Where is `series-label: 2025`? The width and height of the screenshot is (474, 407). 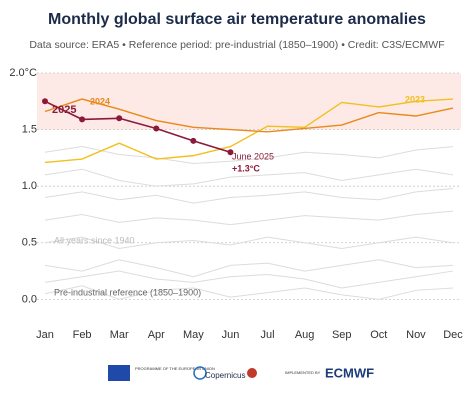
series-label: 2025 is located at coordinates (64, 110).